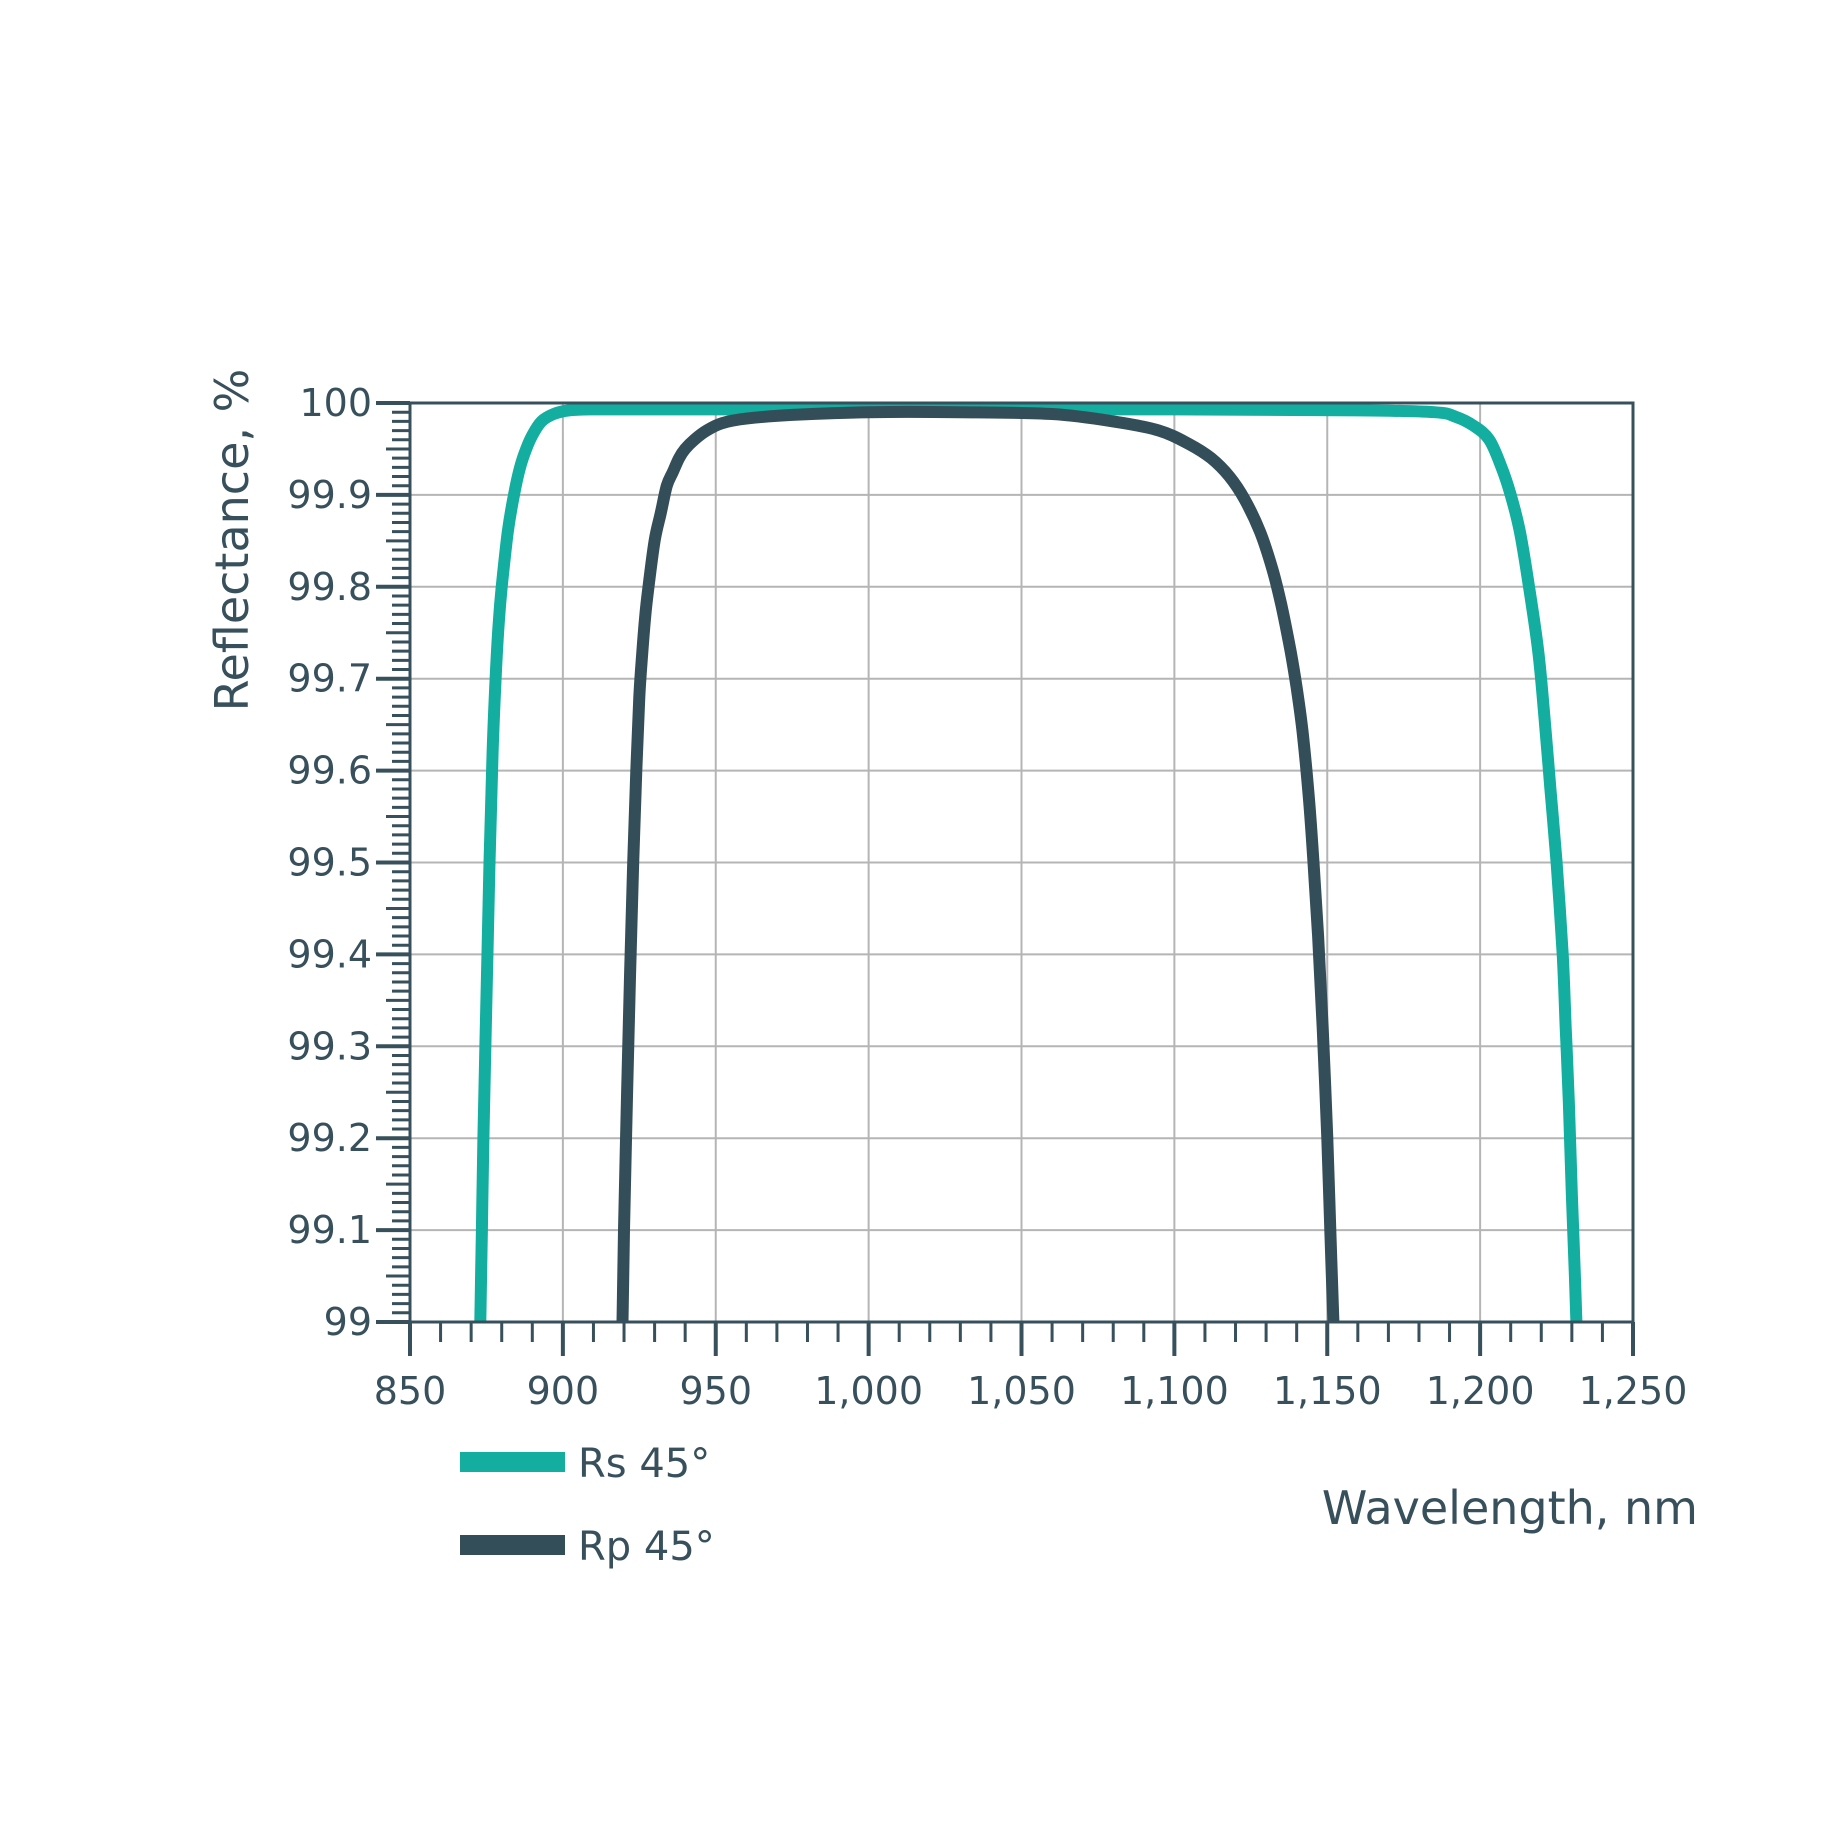  I want to click on x-tick-label: 850, so click(410, 1391).